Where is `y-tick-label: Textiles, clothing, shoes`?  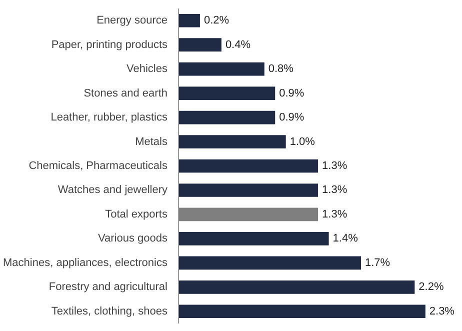 y-tick-label: Textiles, clothing, shoes is located at coordinates (109, 311).